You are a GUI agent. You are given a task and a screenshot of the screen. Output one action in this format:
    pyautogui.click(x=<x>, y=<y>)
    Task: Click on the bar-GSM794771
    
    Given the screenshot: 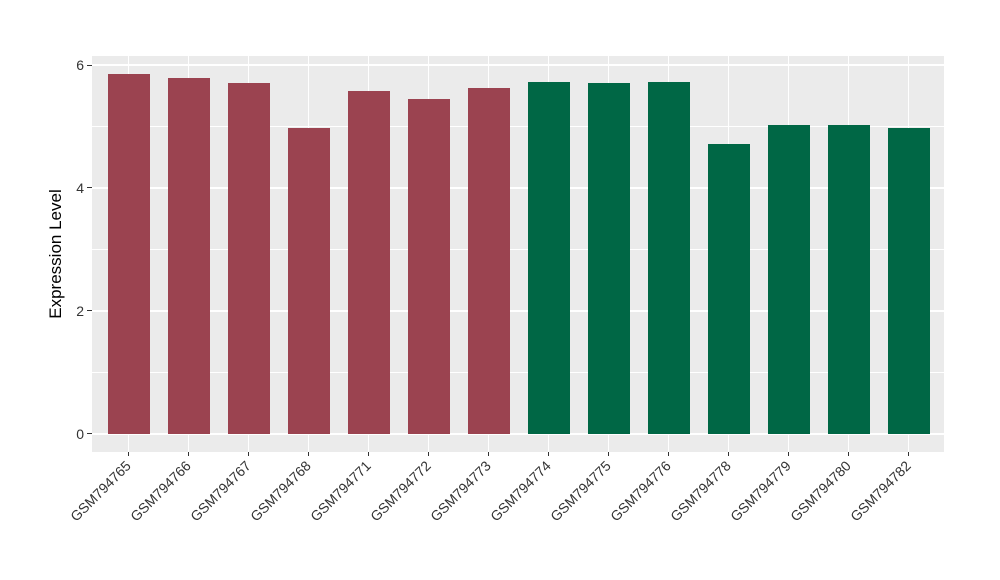 What is the action you would take?
    pyautogui.click(x=368, y=262)
    